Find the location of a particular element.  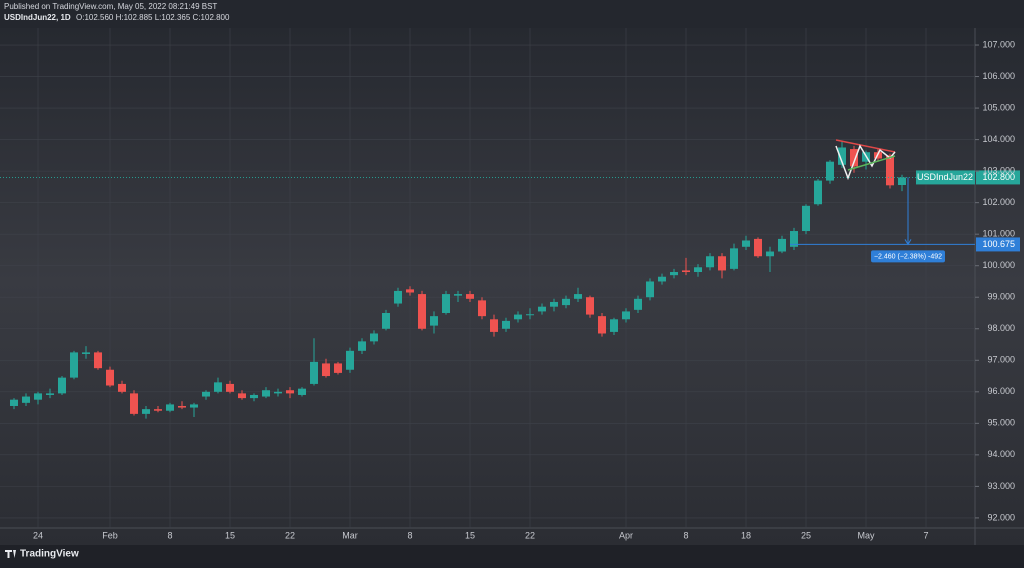

x-tick-label: Apr is located at coordinates (626, 535).